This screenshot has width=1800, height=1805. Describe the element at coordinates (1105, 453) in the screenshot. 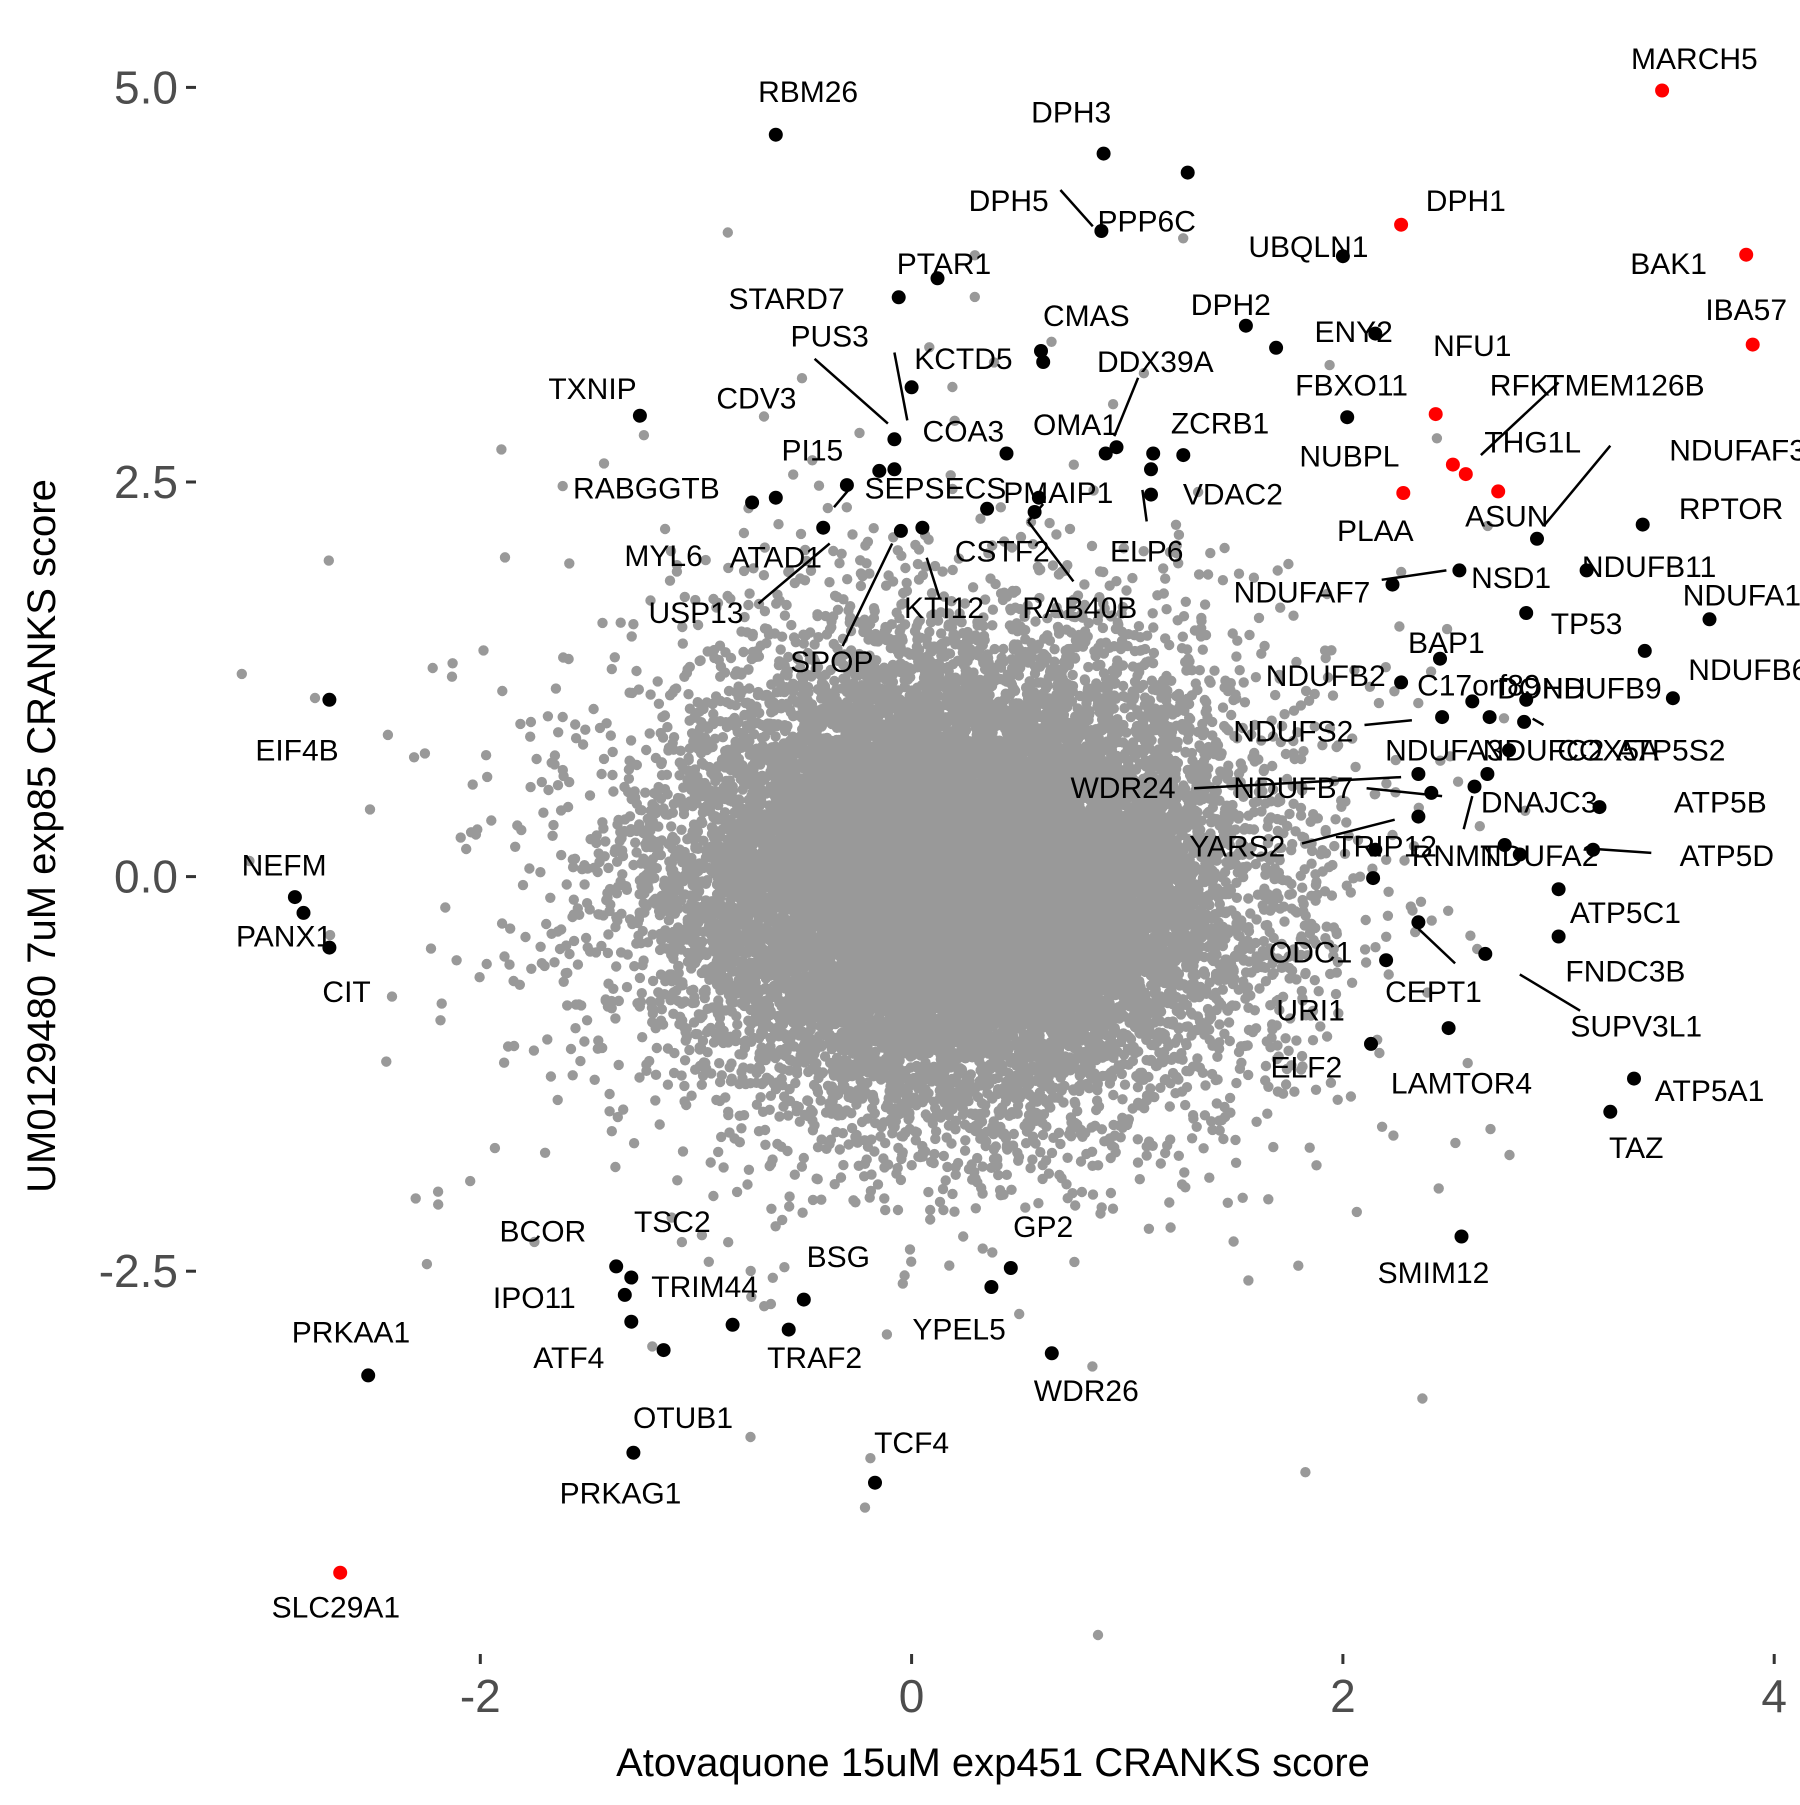

I see `point-ddx39a` at that location.